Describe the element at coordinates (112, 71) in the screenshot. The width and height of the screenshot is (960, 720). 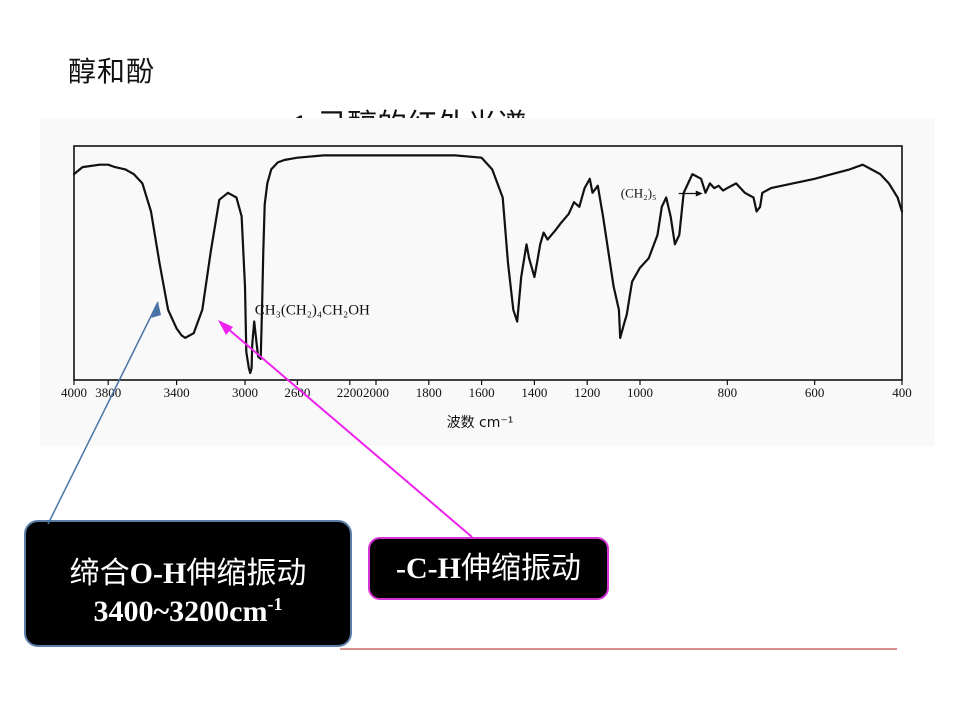
I see `slide-heading: 醇和酚` at that location.